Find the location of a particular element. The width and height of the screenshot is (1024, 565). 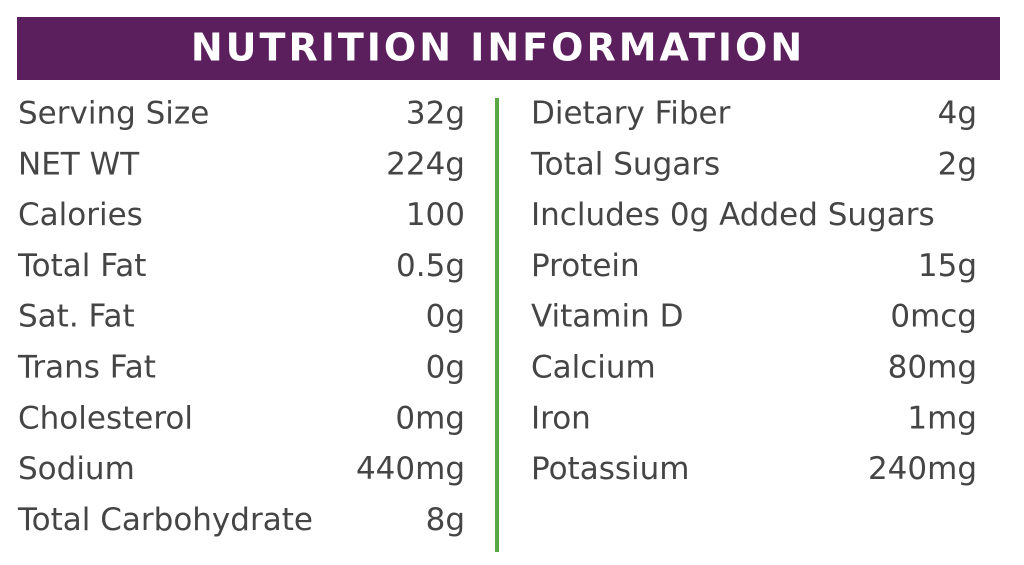

nutrient-value: 440mg is located at coordinates (410, 469).